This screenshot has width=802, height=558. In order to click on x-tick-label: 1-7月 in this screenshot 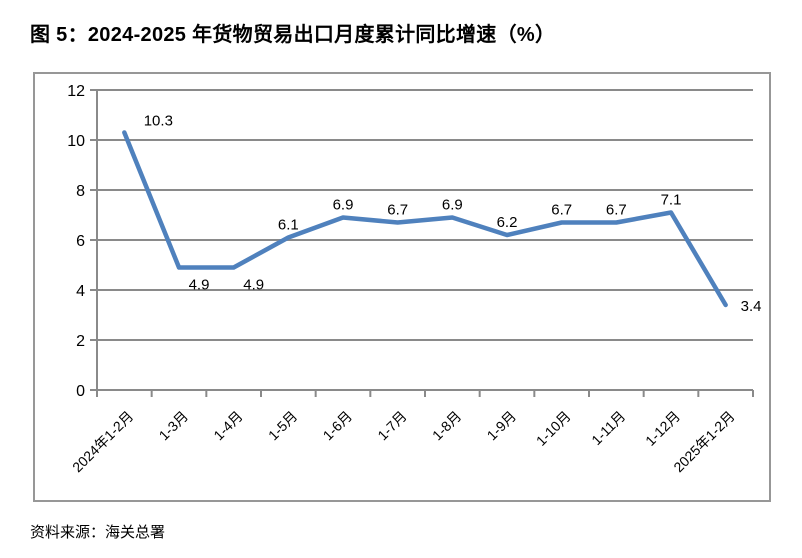, I will do `click(392, 426)`.